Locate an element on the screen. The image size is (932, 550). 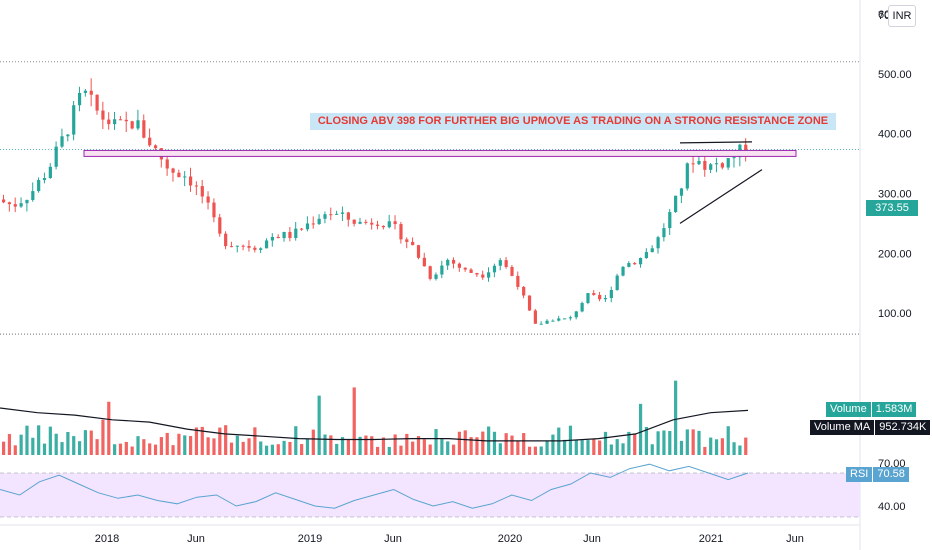
price-tick-label: 200.00 is located at coordinates (895, 254).